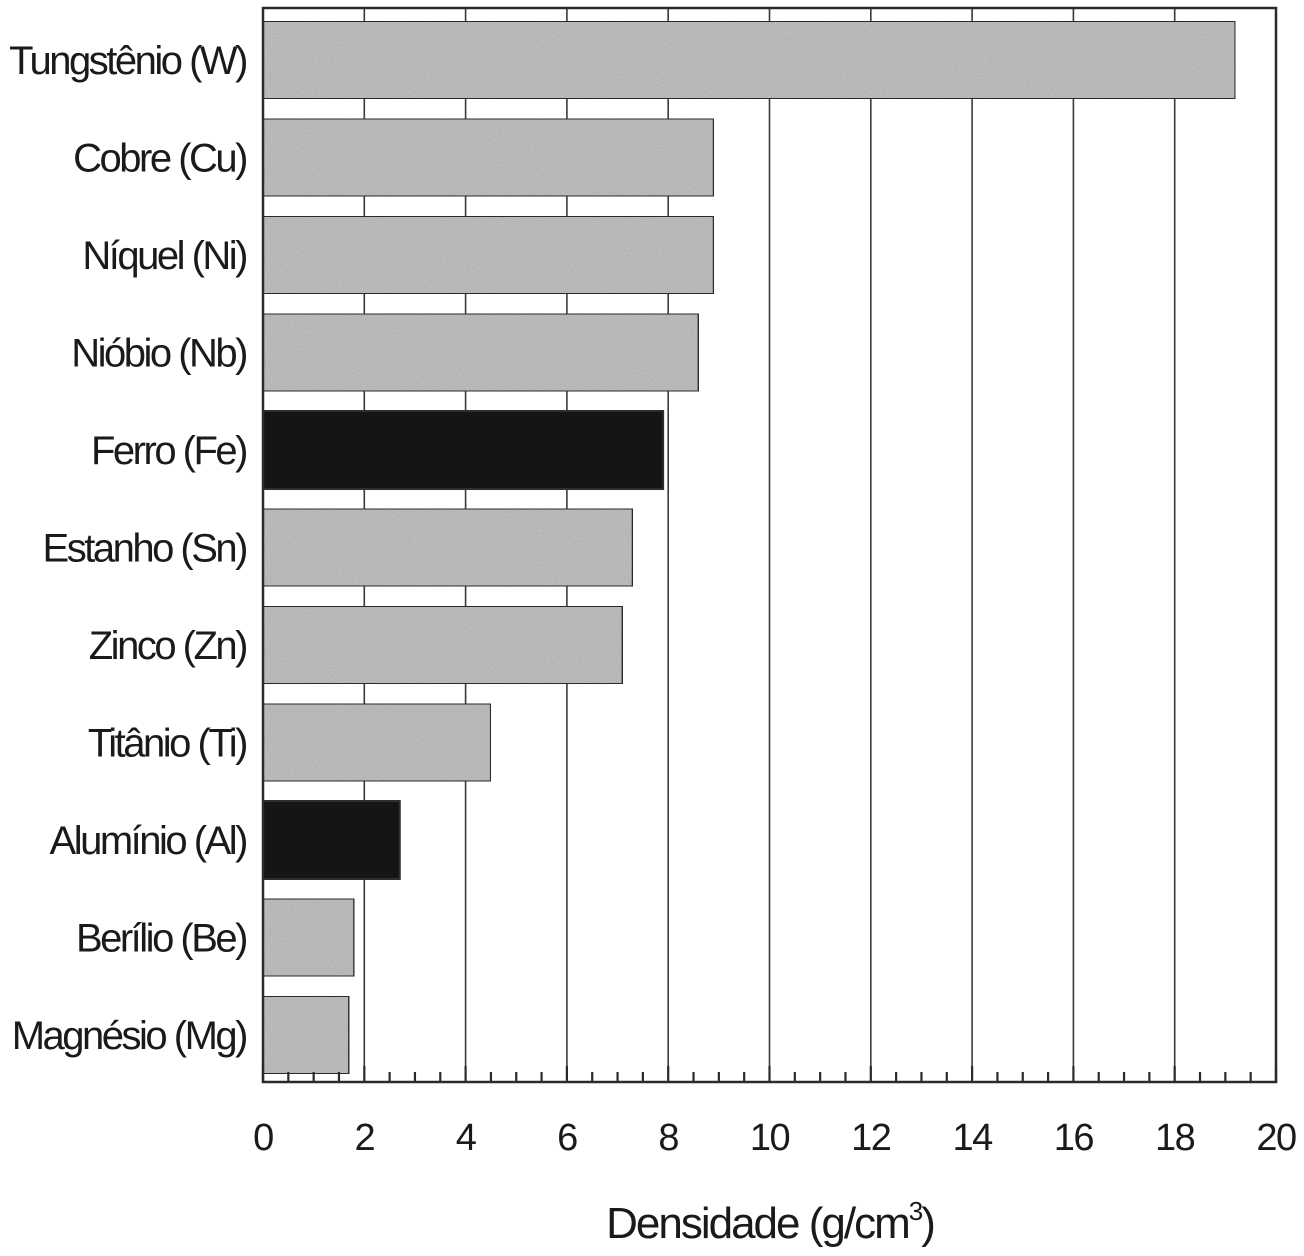 Image resolution: width=1304 pixels, height=1256 pixels. I want to click on x-axis-label: Densidade (g/cm3), so click(770, 1222).